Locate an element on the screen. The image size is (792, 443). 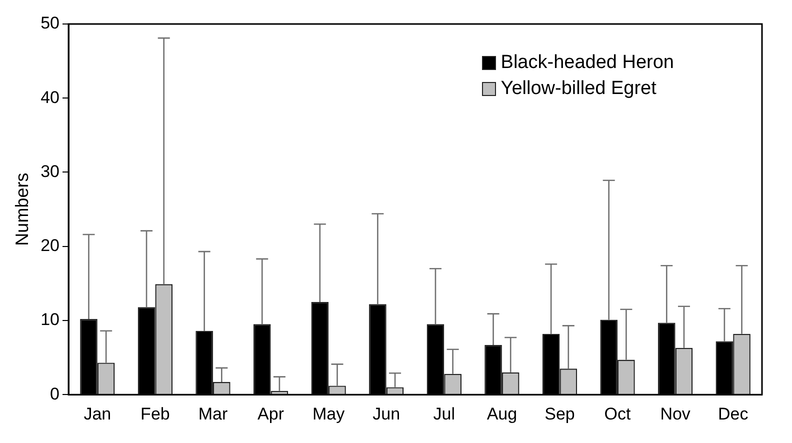
y-tick-label: 40 is located at coordinates (50, 97).